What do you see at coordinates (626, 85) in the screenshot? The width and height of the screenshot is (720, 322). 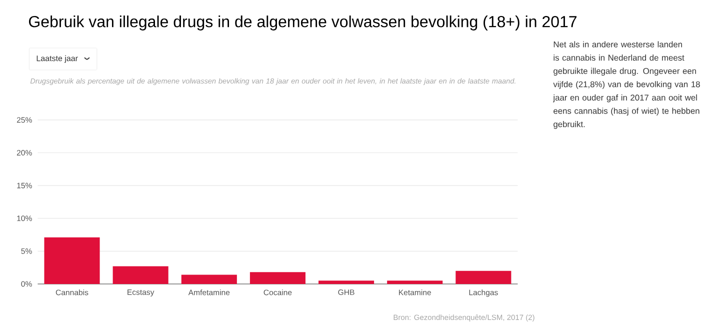 I see `text: Net als in andere westerse landen is cannabis in Nederland de meest gebruikte illegale drug. Ongeveer een vijfde (21,8%) van de bevolking van 18 jaar en ouder gaf in 2017 aan ooit wel eens cannabis (hasj of wiet) te hebben gebruikt.` at bounding box center [626, 85].